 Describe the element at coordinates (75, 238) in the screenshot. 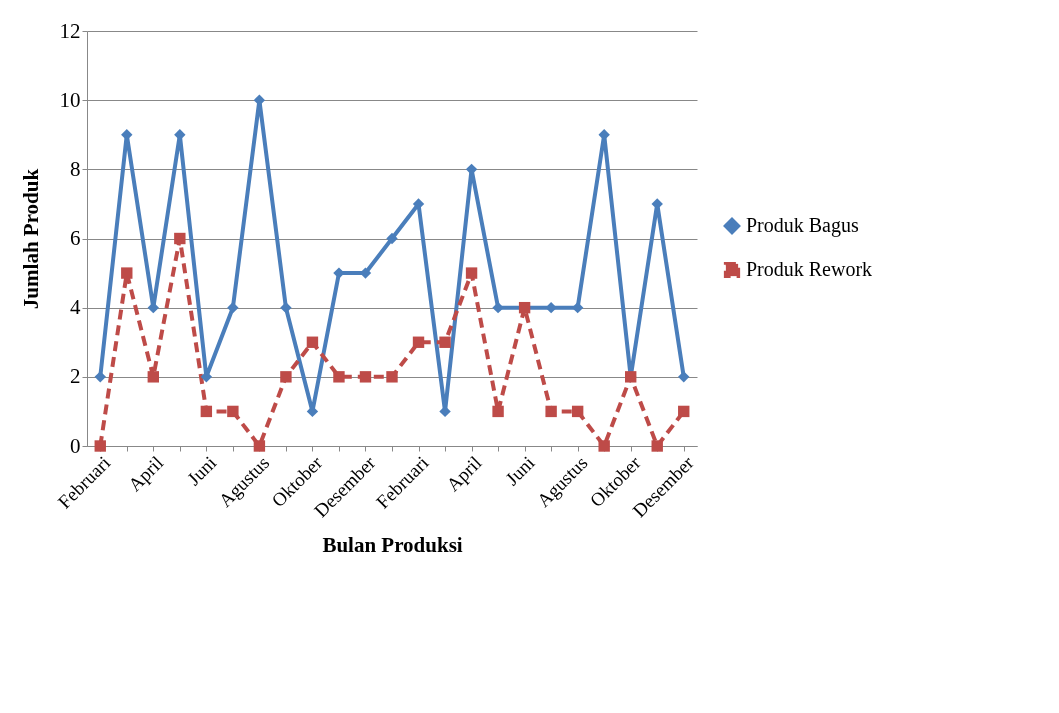

I see `y-tick-label: 6` at that location.